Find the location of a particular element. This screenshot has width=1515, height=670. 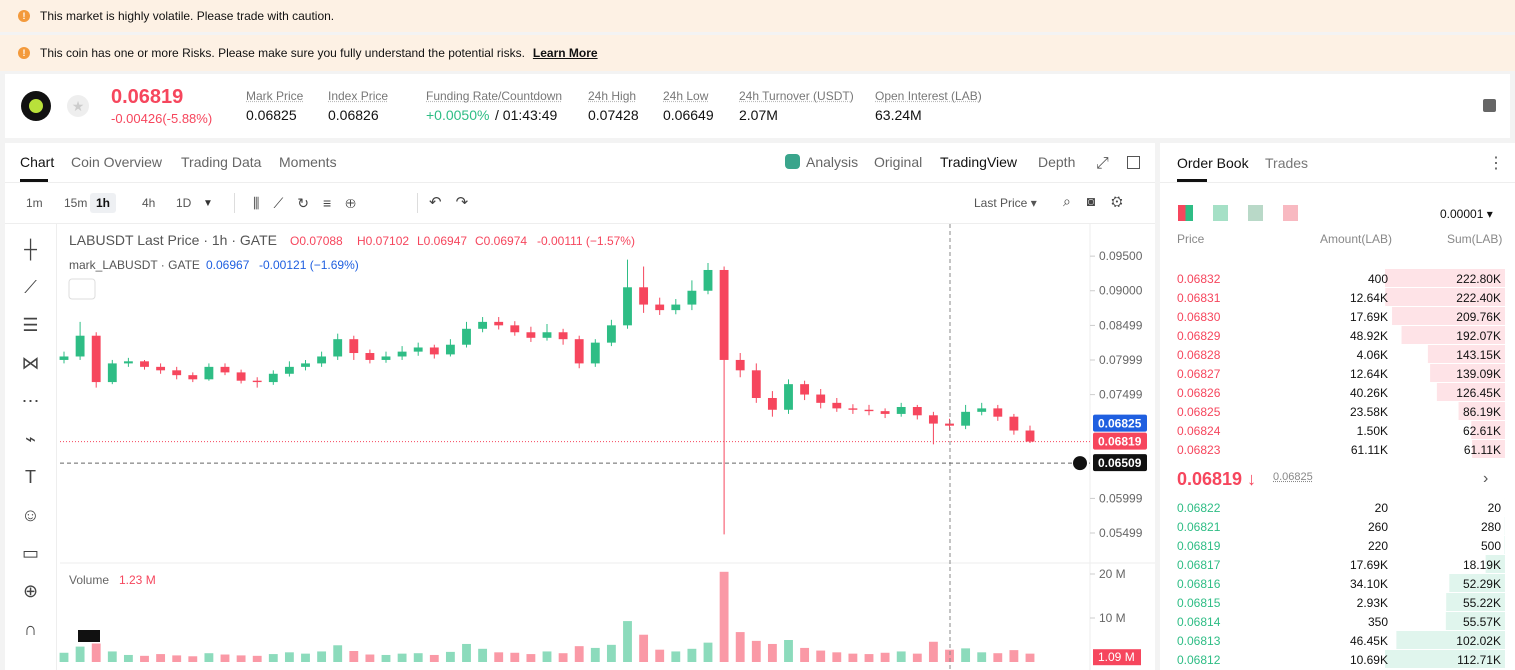

book-layout-buttons is located at coordinates (1238, 213).